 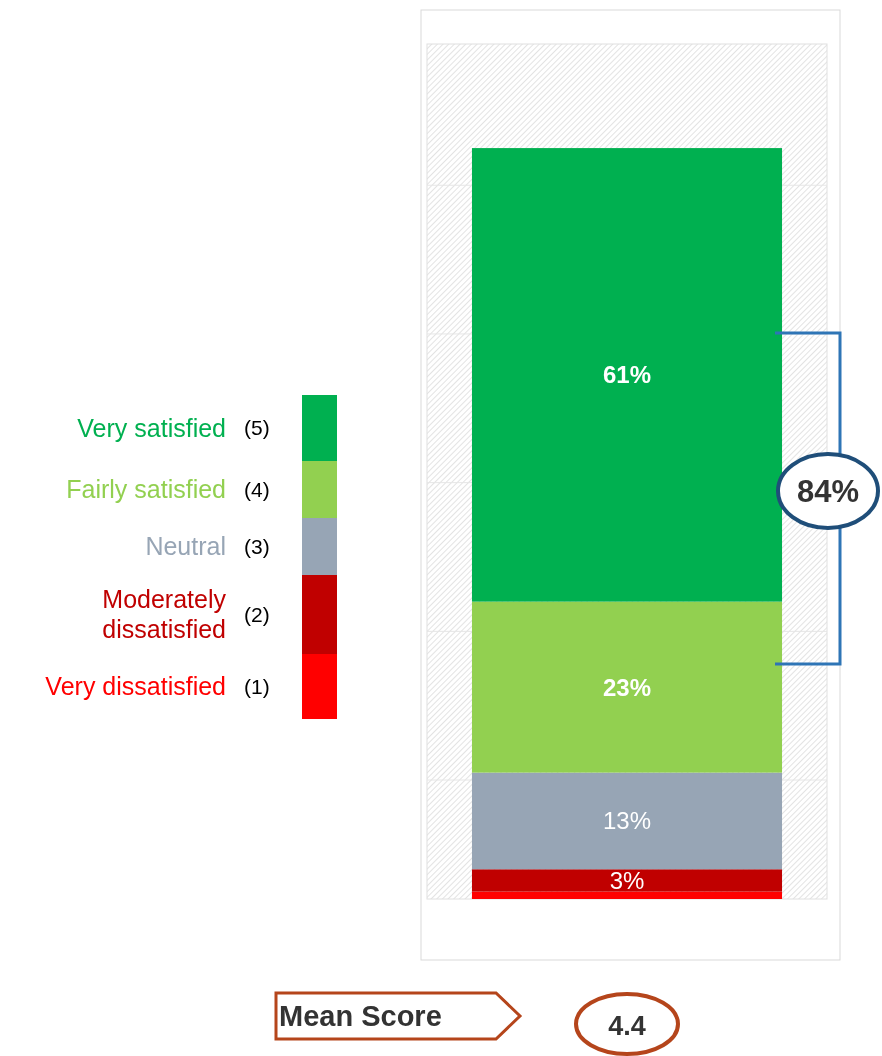 What do you see at coordinates (627, 1026) in the screenshot?
I see `text: 4.4` at bounding box center [627, 1026].